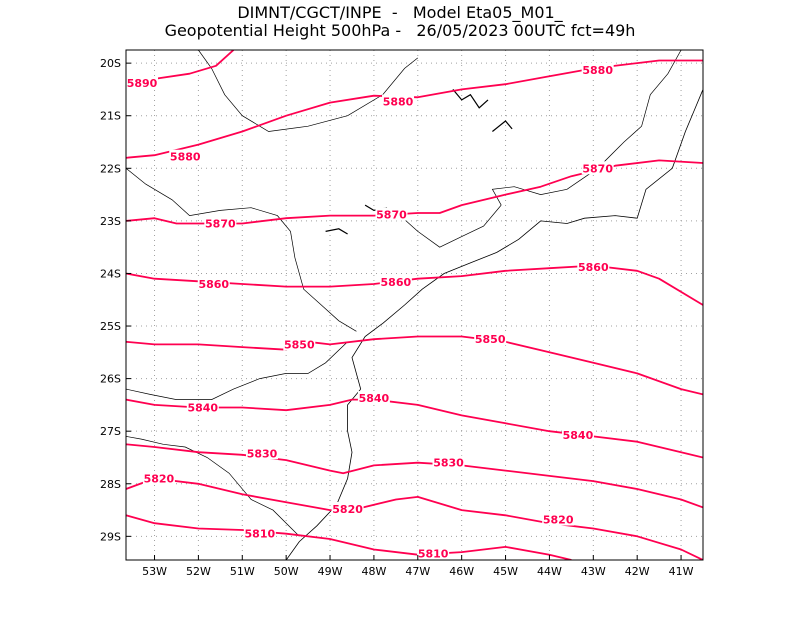 This screenshot has width=800, height=618. What do you see at coordinates (198, 571) in the screenshot?
I see `lon-tick-label: 52W` at bounding box center [198, 571].